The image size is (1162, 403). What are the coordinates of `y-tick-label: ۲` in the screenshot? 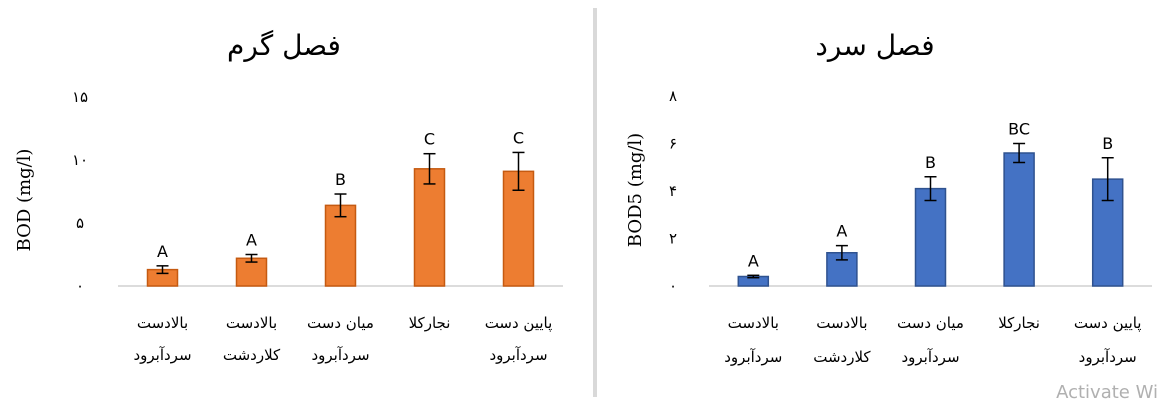 It's located at (673, 239).